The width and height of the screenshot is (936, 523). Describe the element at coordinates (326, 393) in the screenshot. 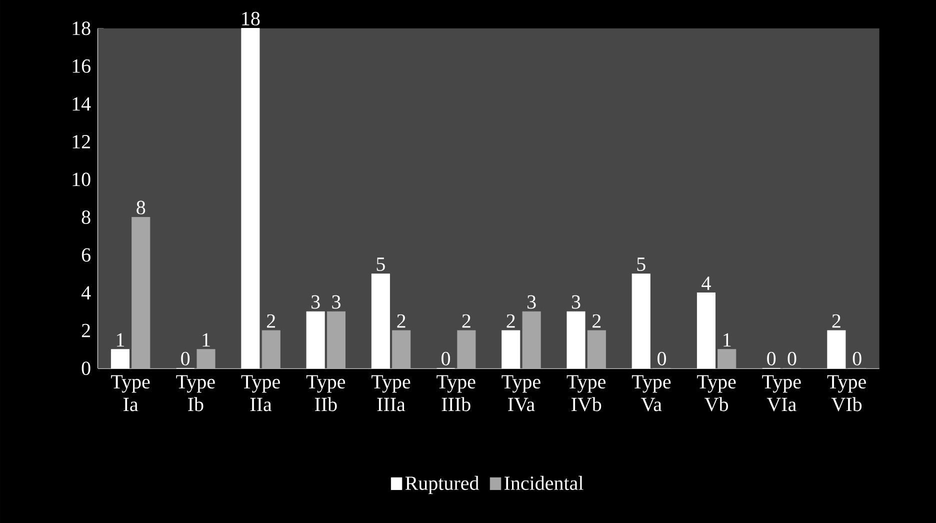

I see `x-tick-label: Type IIb` at that location.